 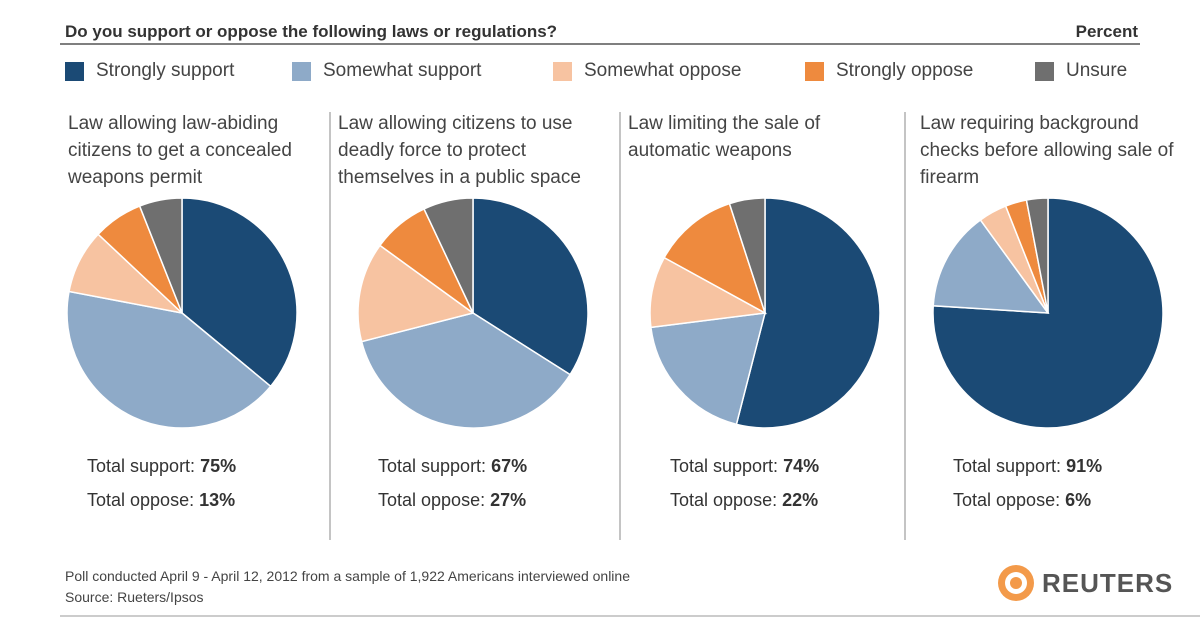 I want to click on total-support-value: 91%, so click(x=1084, y=466).